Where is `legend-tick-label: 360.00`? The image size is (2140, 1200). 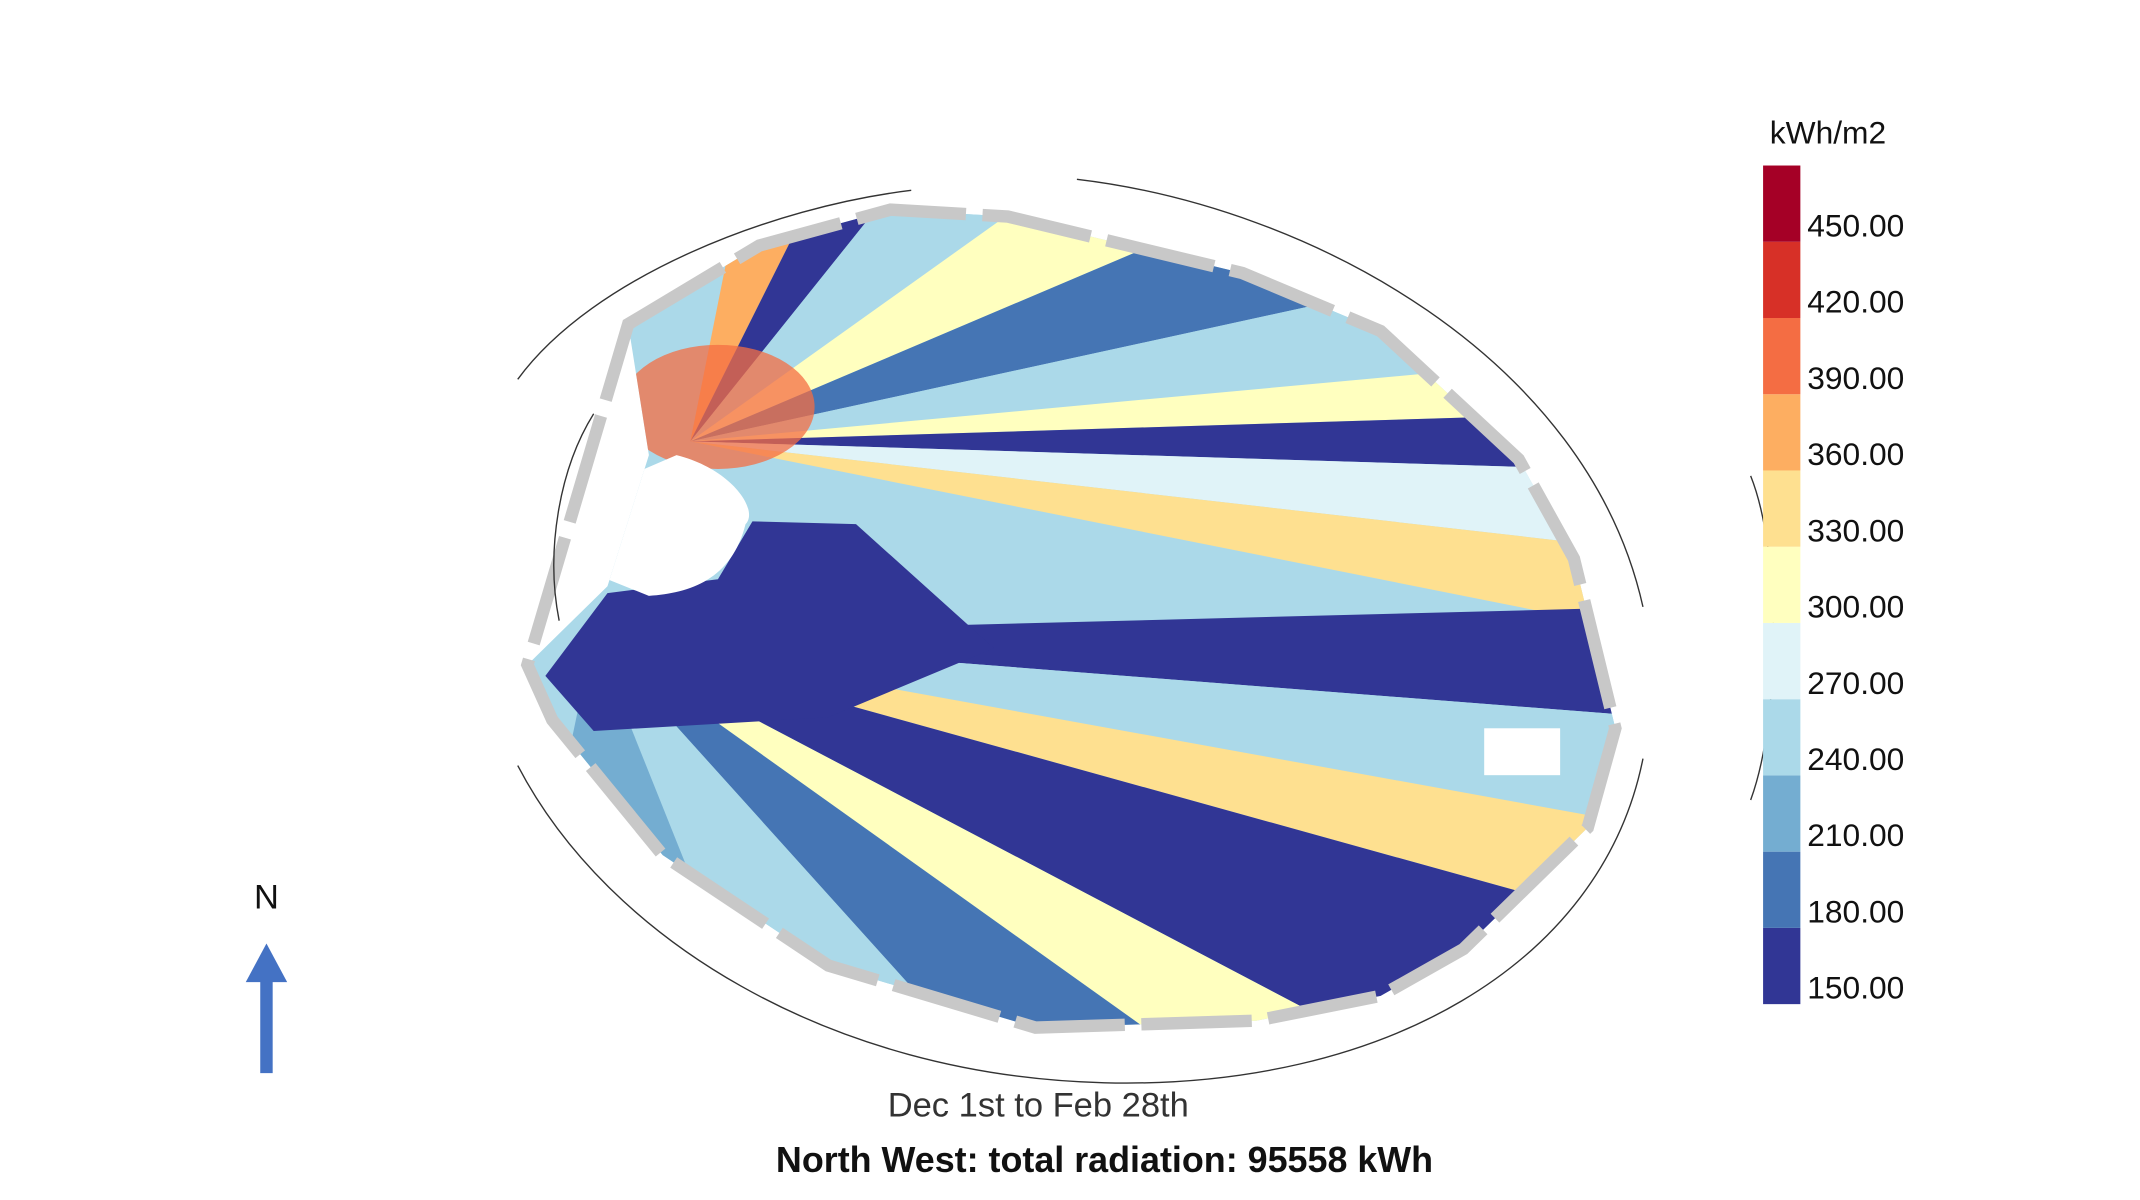 legend-tick-label: 360.00 is located at coordinates (1855, 454).